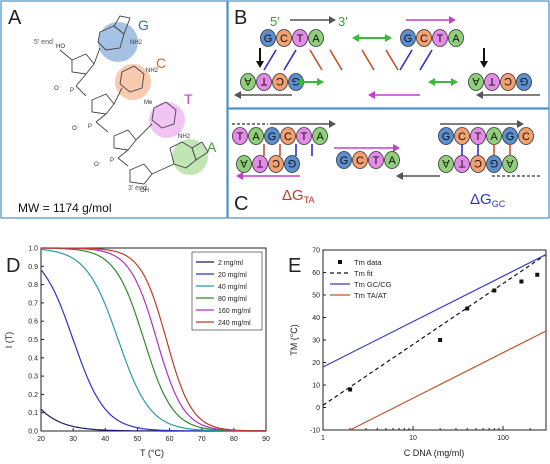  Describe the element at coordinates (272, 136) in the screenshot. I see `base-bead-G` at that location.